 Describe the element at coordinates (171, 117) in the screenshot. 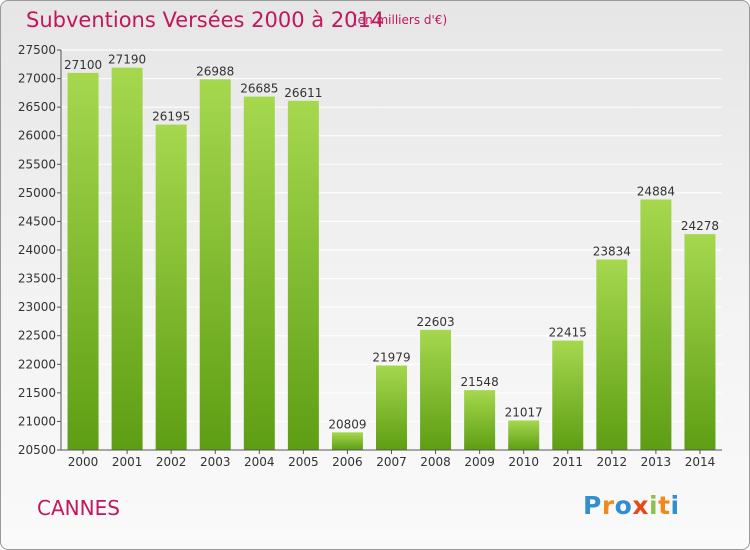

I see `data-label: 26195` at that location.